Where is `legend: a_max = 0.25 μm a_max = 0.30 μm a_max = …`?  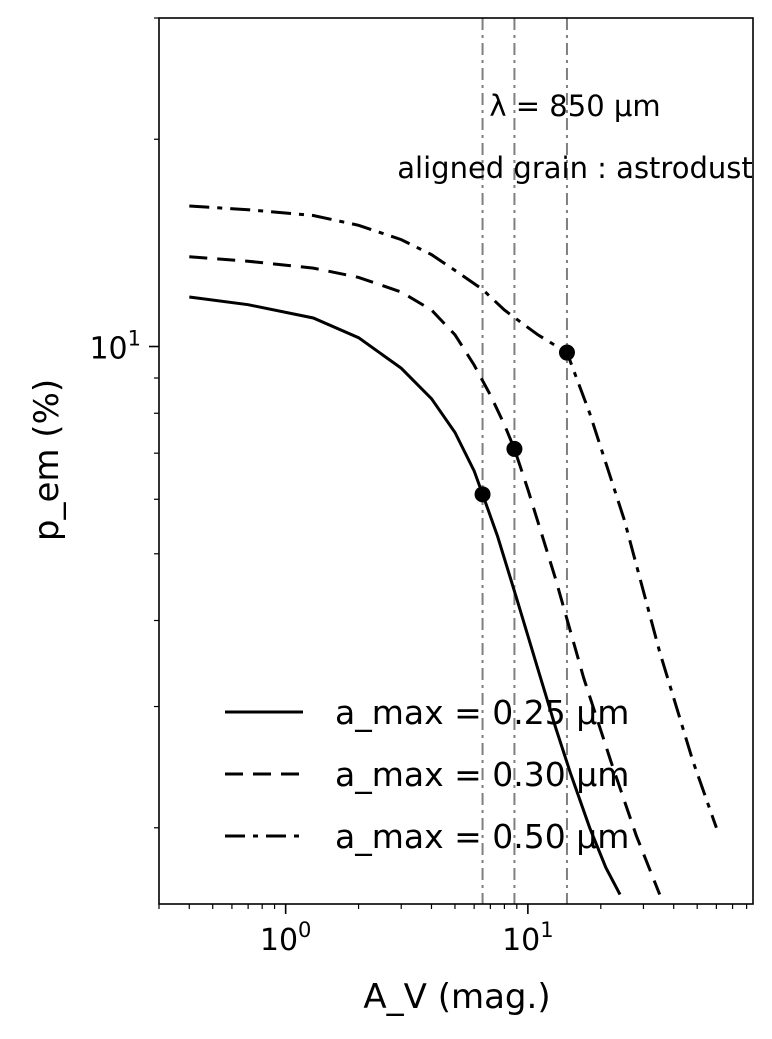
legend: a_max = 0.25 μm a_max = 0.30 μm a_max = … is located at coordinates (427, 774).